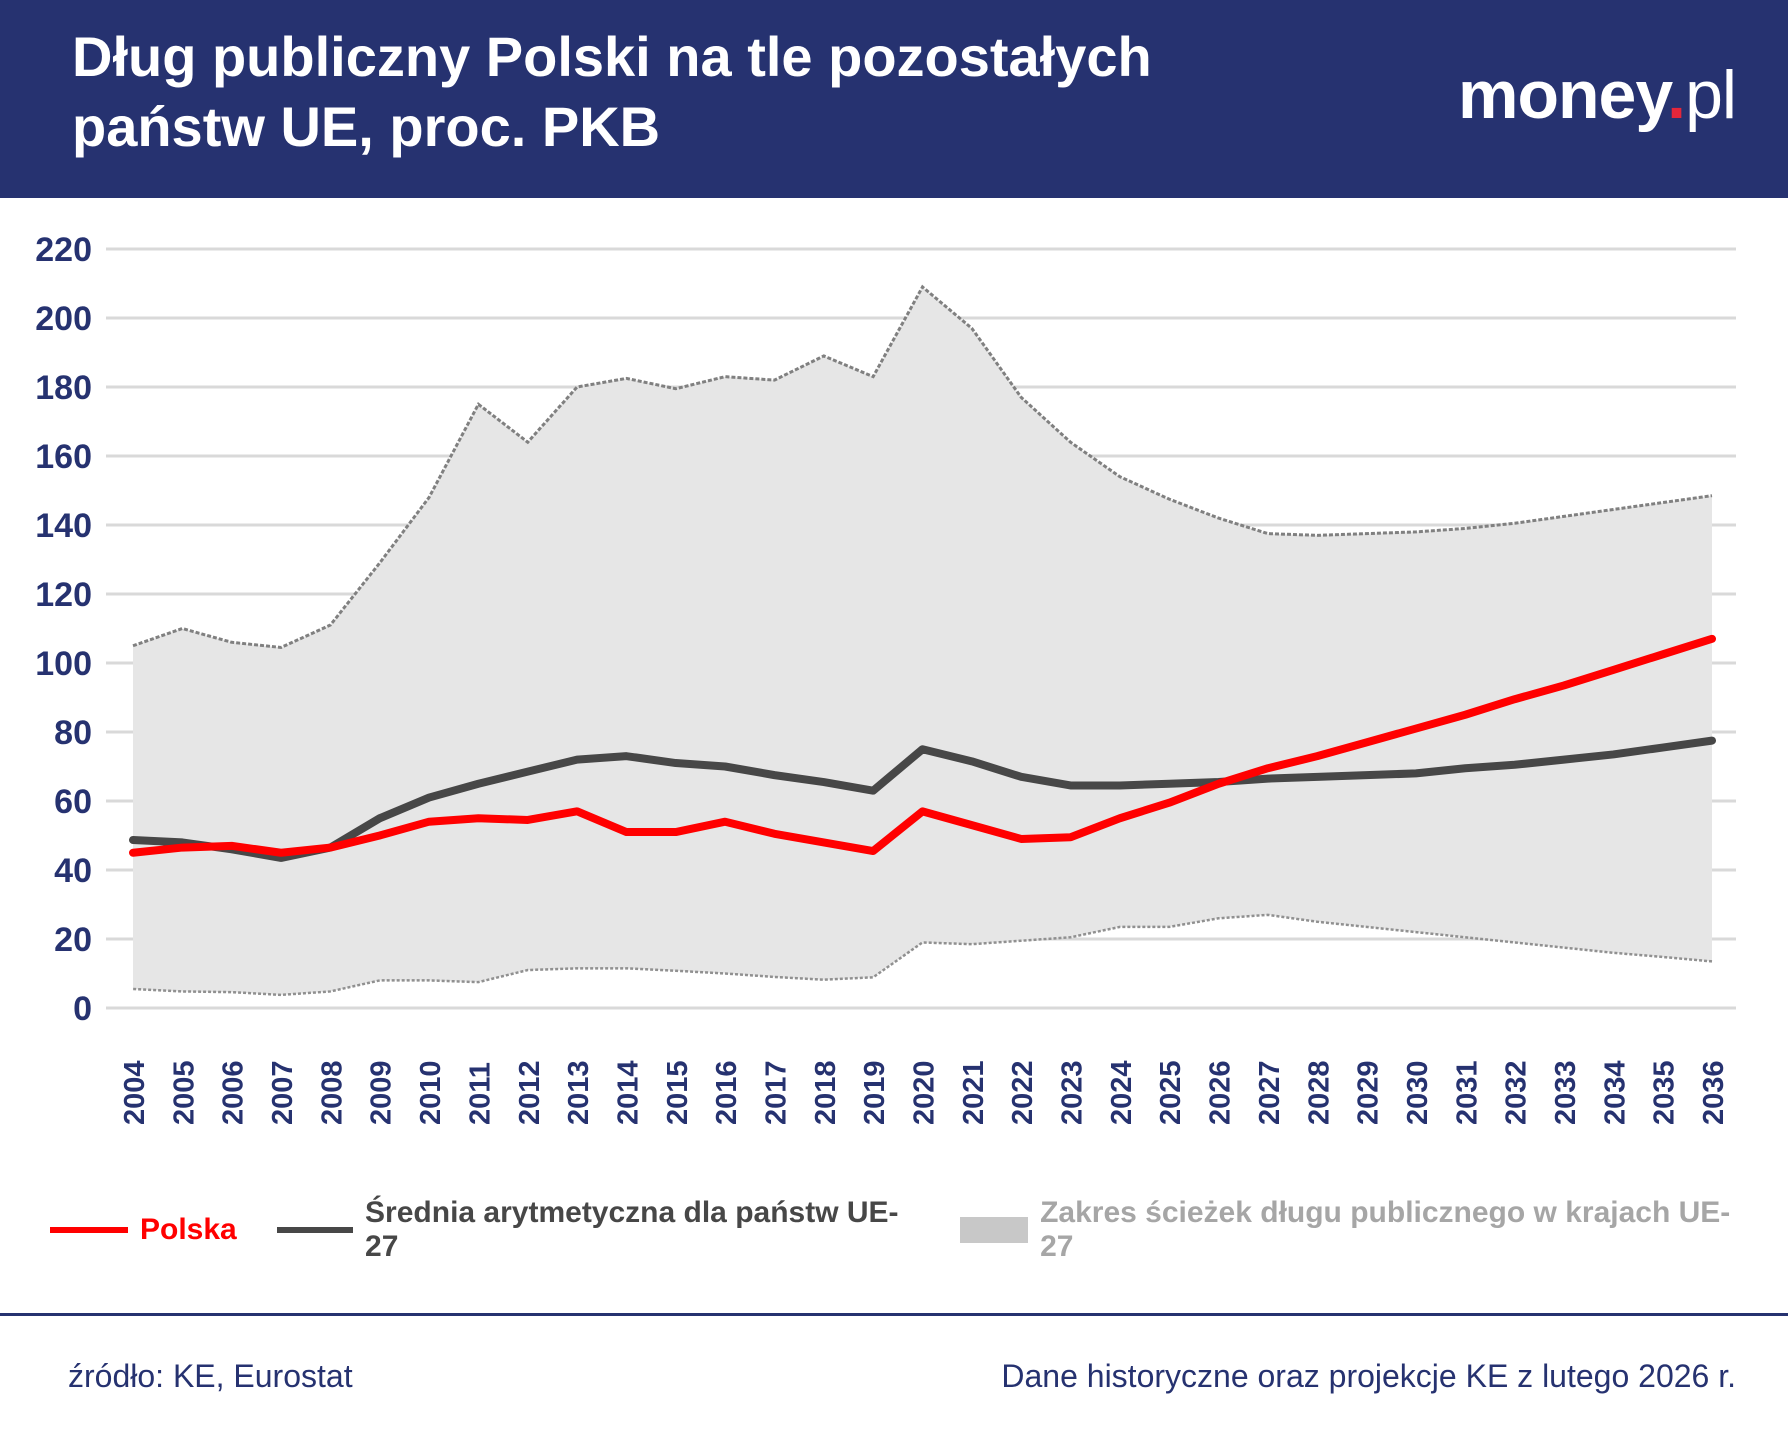  I want to click on y-tick-label: 40, so click(73, 871).